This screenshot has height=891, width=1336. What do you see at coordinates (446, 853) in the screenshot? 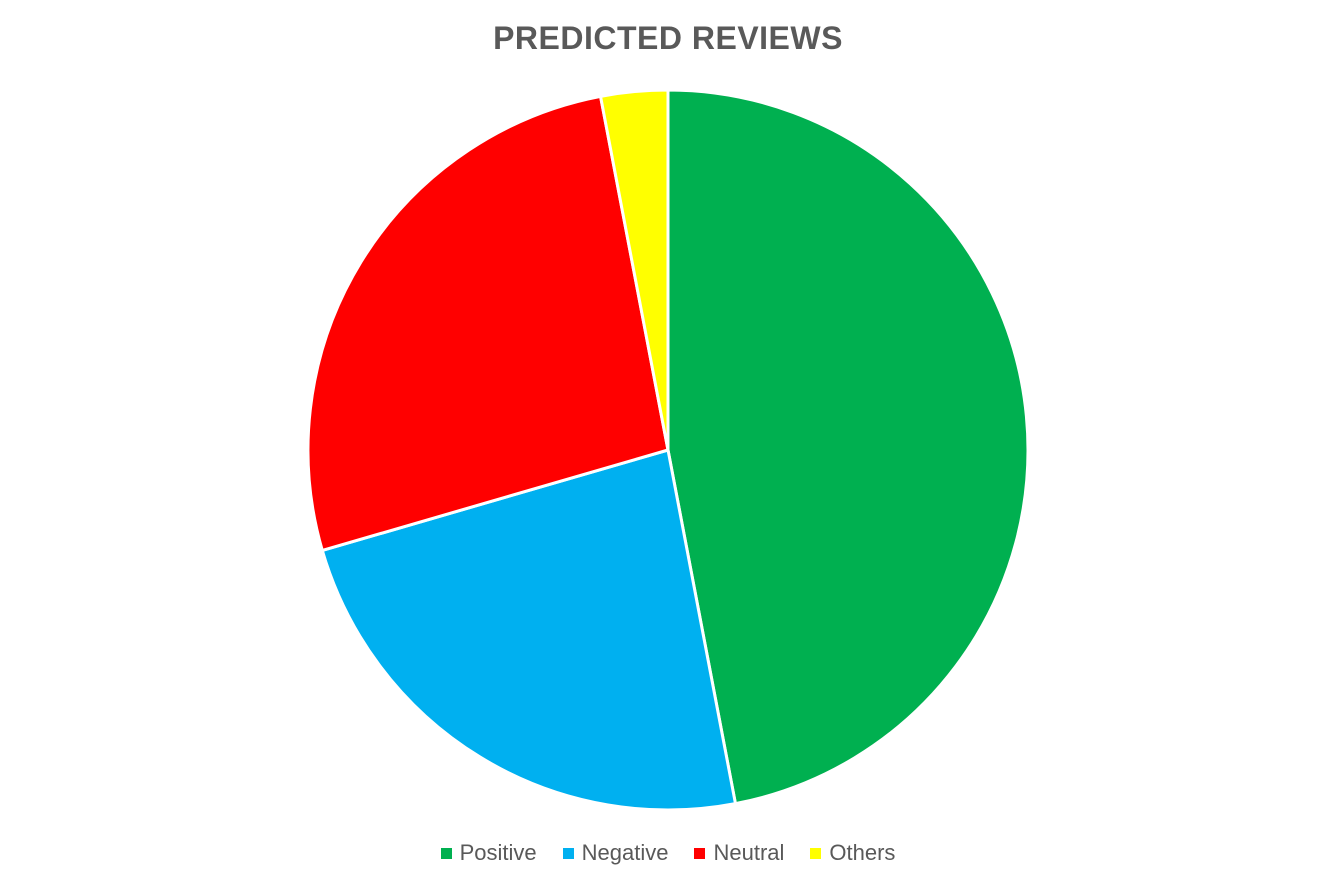
I see `legend-swatch-positive` at bounding box center [446, 853].